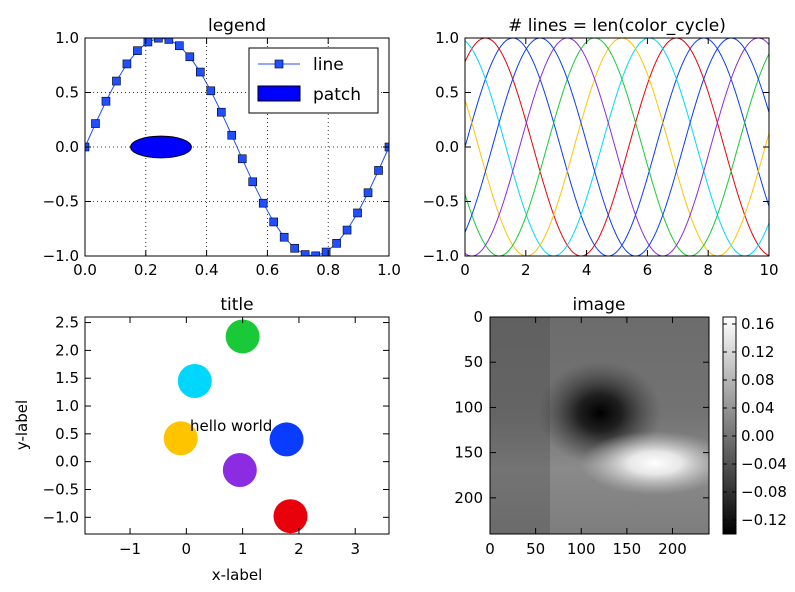 This screenshot has width=795, height=592. What do you see at coordinates (328, 65) in the screenshot?
I see `legend-line-label: line` at bounding box center [328, 65].